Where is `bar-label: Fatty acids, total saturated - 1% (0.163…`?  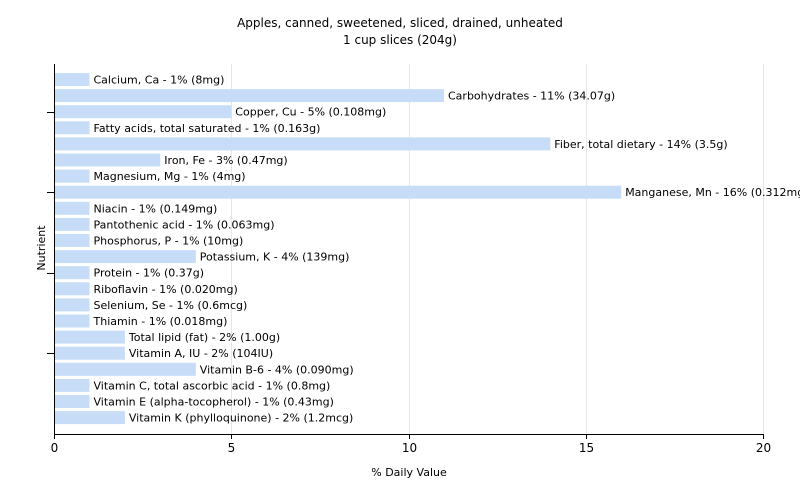 bar-label: Fatty acids, total saturated - 1% (0.163… is located at coordinates (207, 128).